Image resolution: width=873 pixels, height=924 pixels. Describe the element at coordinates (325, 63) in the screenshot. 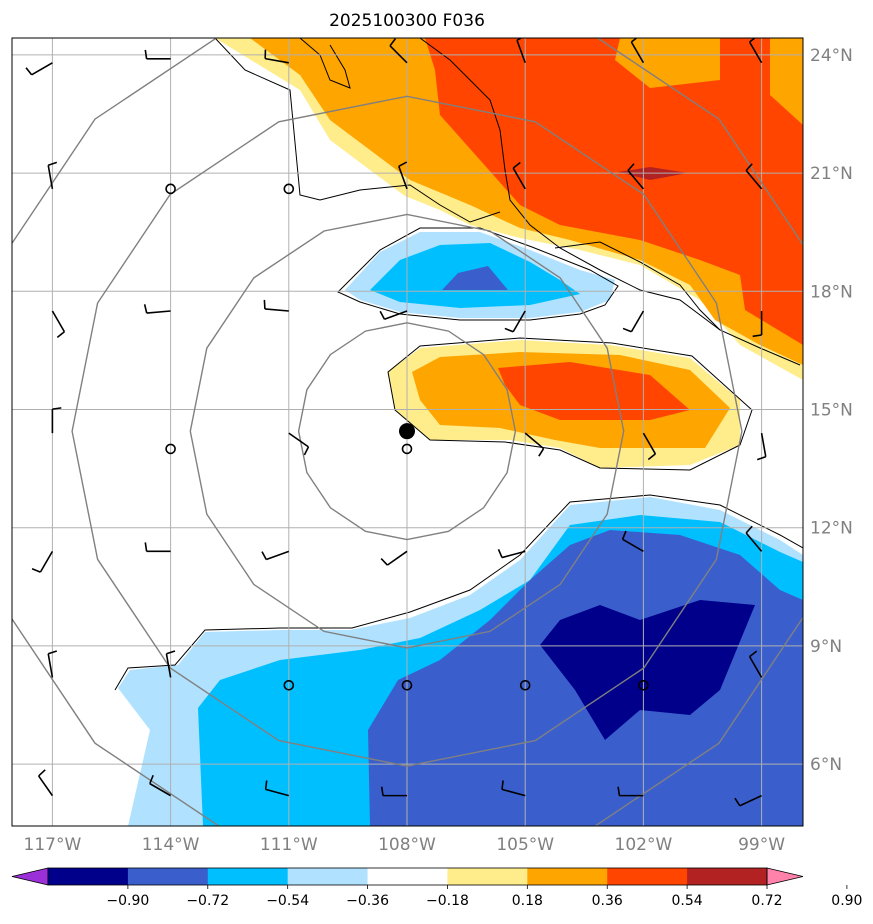

I see `coastline-inner` at that location.